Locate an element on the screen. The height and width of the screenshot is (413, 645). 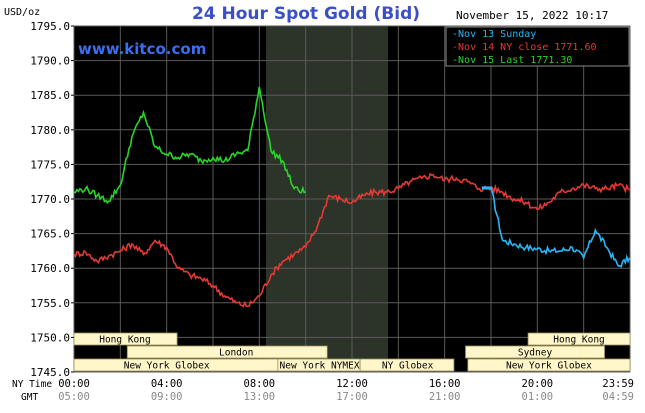
session-band-label: New York NYMEX is located at coordinates (320, 366).